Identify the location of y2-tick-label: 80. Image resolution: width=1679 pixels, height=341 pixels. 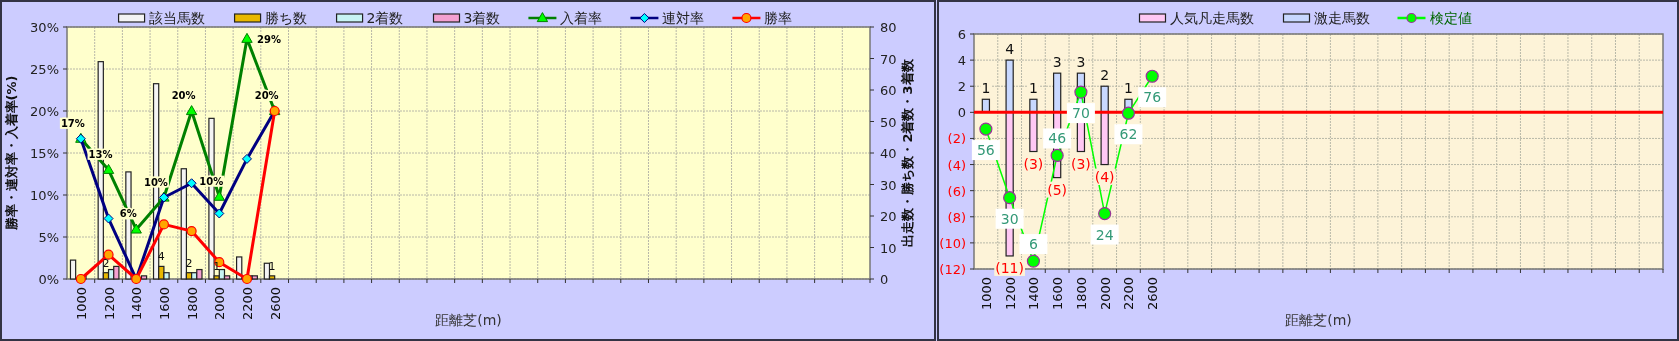
(888, 27).